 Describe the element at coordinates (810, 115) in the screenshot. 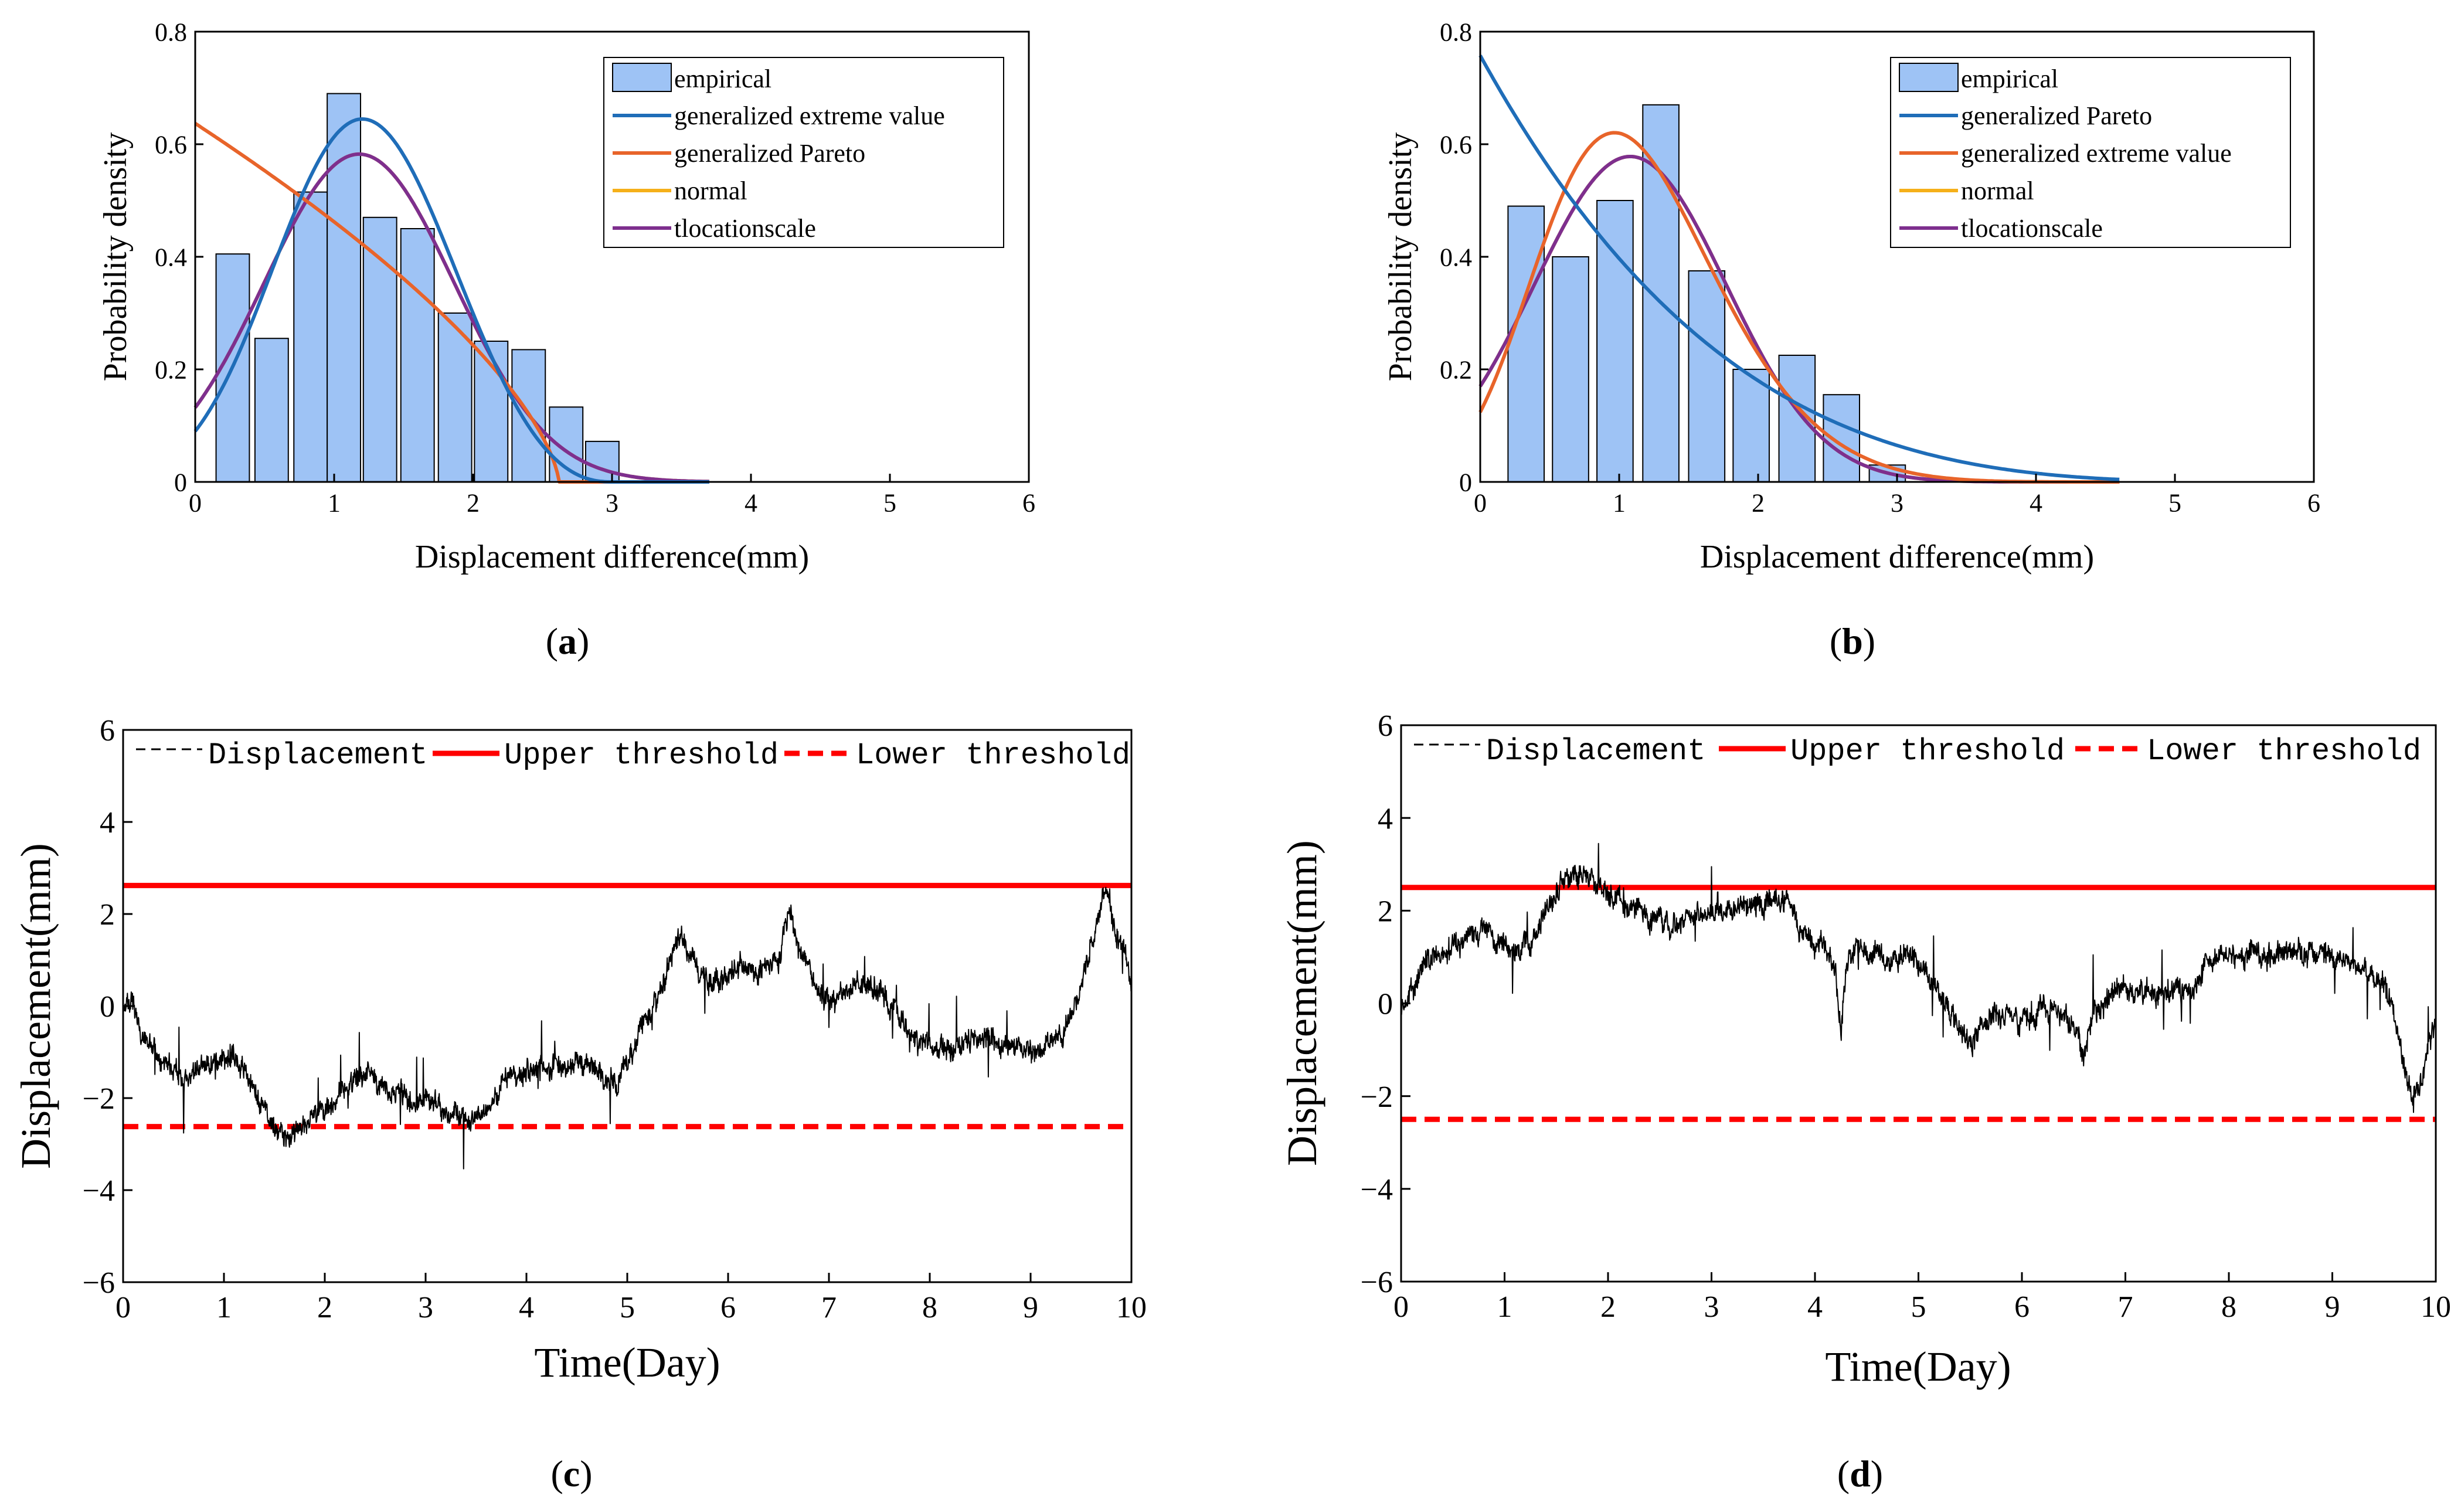

I see `panel-a-legend-label-gev: generalized extreme value` at that location.